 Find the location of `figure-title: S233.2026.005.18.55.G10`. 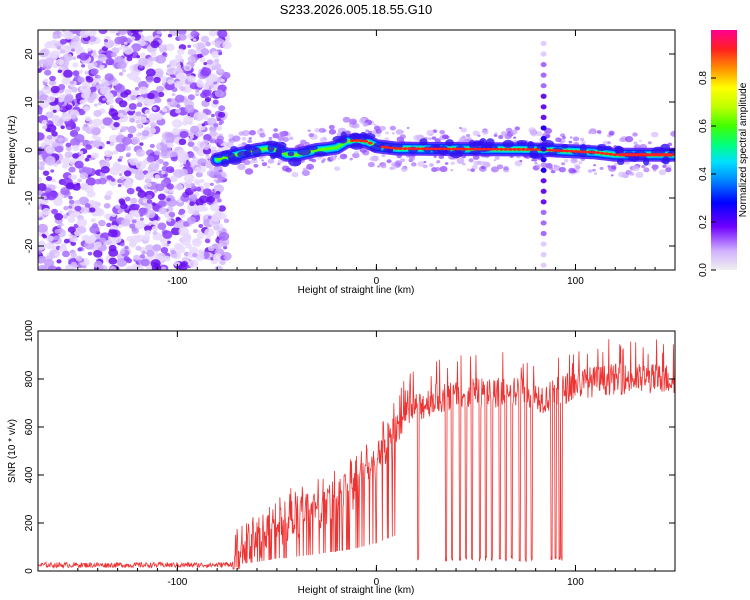

figure-title: S233.2026.005.18.55.G10 is located at coordinates (356, 9).